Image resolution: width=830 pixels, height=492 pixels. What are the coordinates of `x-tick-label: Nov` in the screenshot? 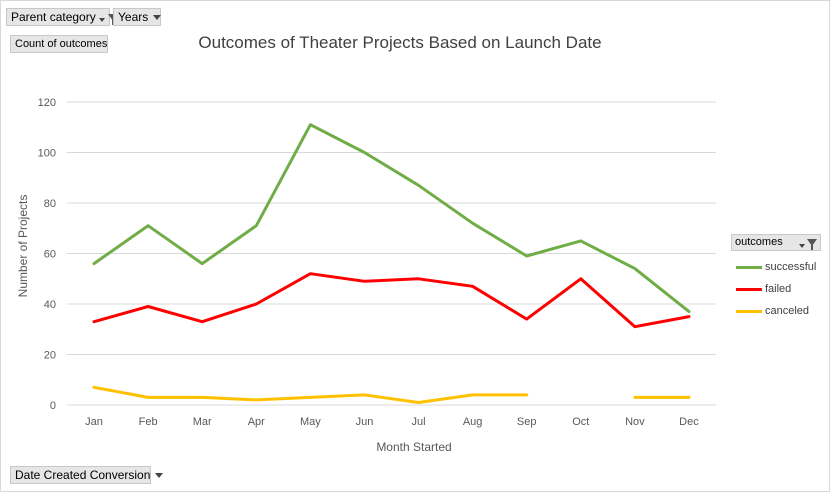 It's located at (635, 422).